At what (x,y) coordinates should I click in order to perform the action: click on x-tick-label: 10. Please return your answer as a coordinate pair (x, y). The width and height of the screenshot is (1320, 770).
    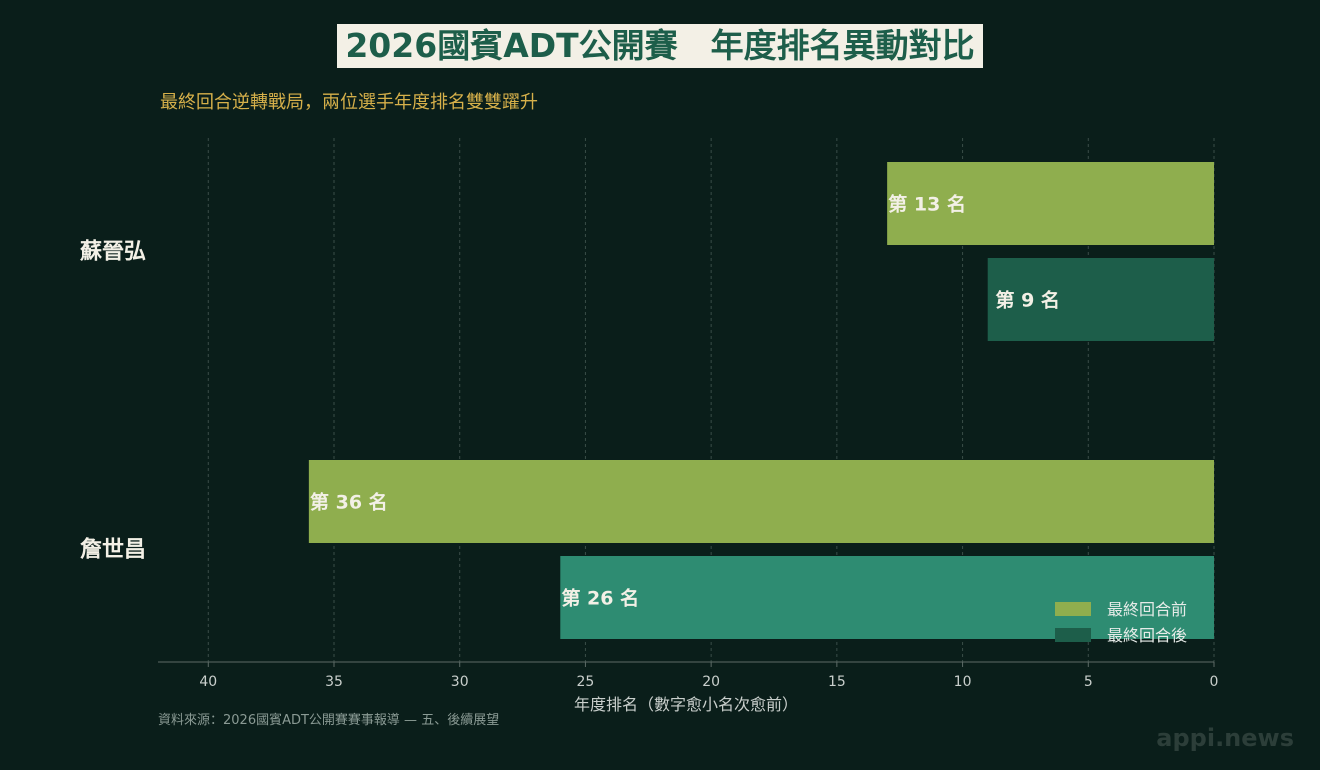
    Looking at the image, I should click on (963, 682).